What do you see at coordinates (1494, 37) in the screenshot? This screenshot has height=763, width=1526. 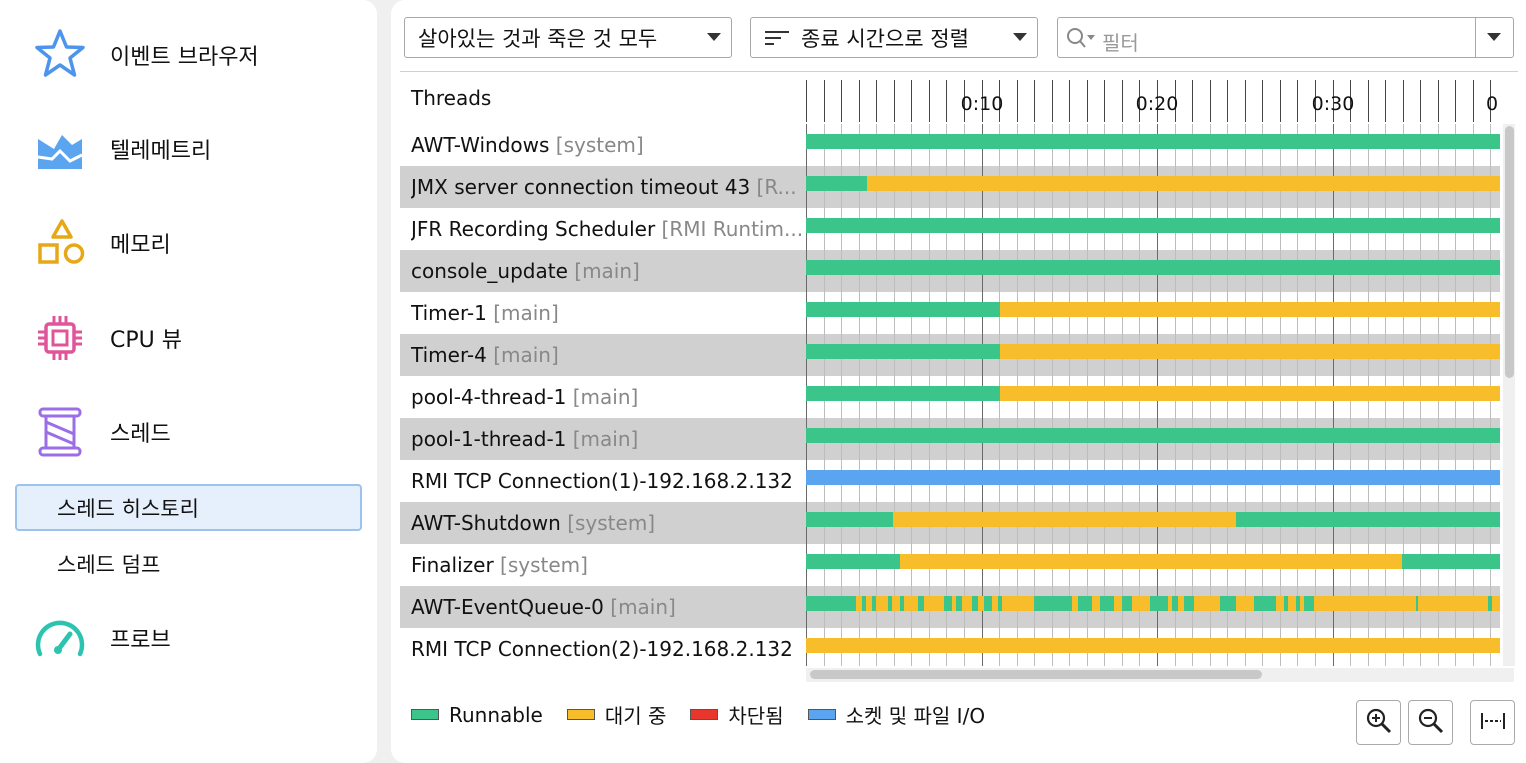 I see `filter-dropdown-button` at bounding box center [1494, 37].